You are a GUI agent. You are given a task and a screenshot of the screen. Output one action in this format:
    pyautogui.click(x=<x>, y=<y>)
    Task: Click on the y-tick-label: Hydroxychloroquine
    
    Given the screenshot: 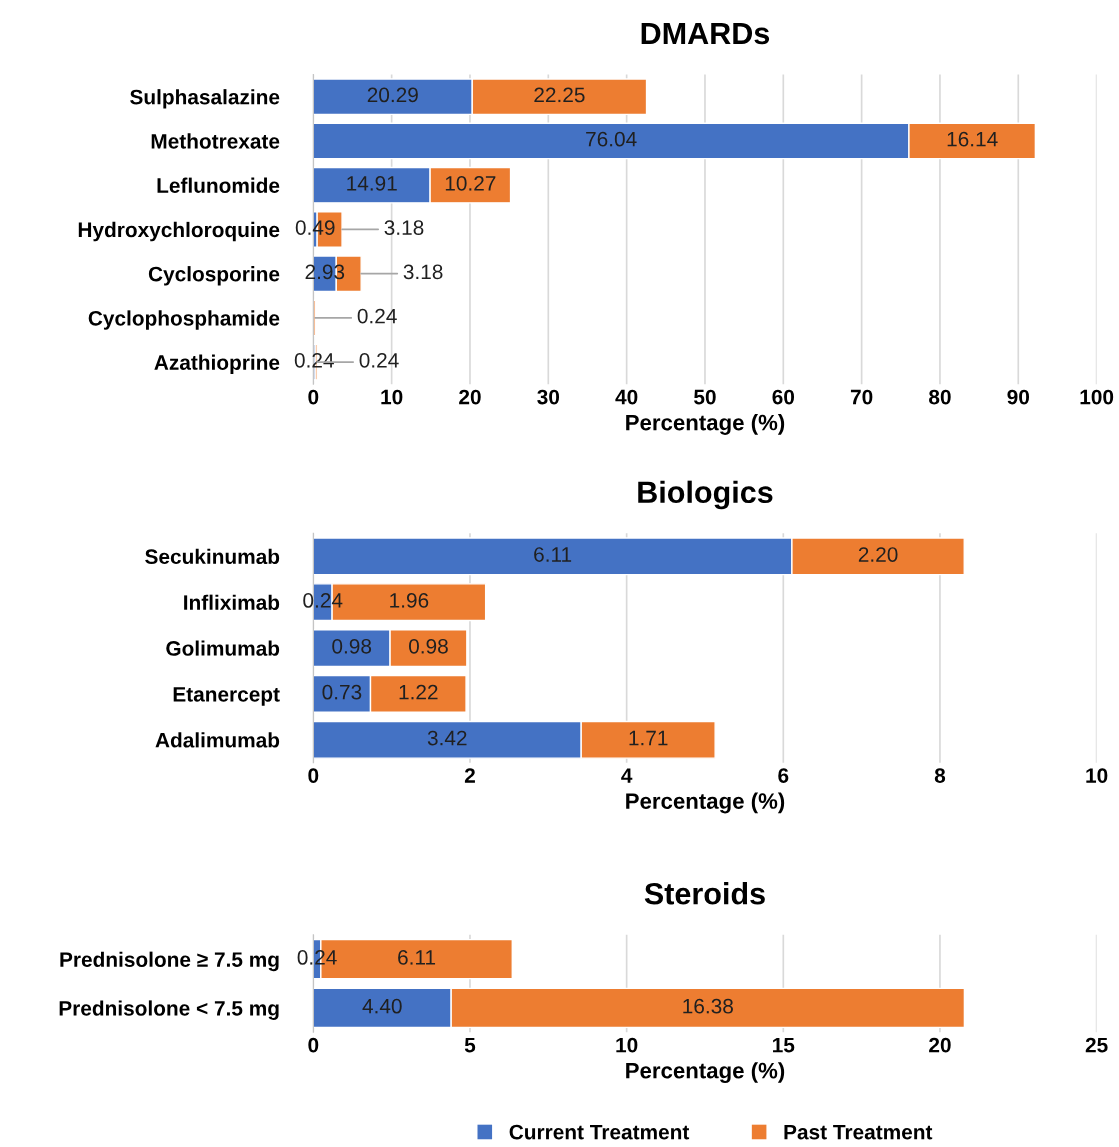 What is the action you would take?
    pyautogui.click(x=179, y=231)
    